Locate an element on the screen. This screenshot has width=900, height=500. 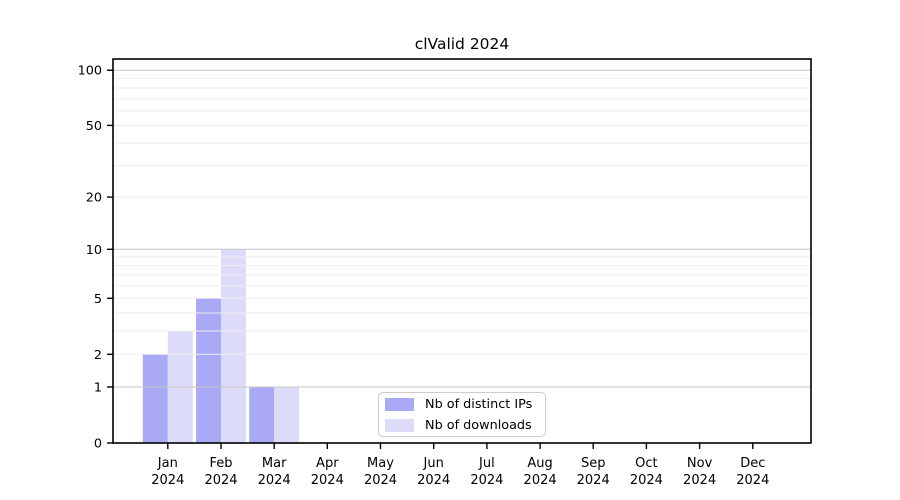
bar-series0-month0 is located at coordinates (155, 398).